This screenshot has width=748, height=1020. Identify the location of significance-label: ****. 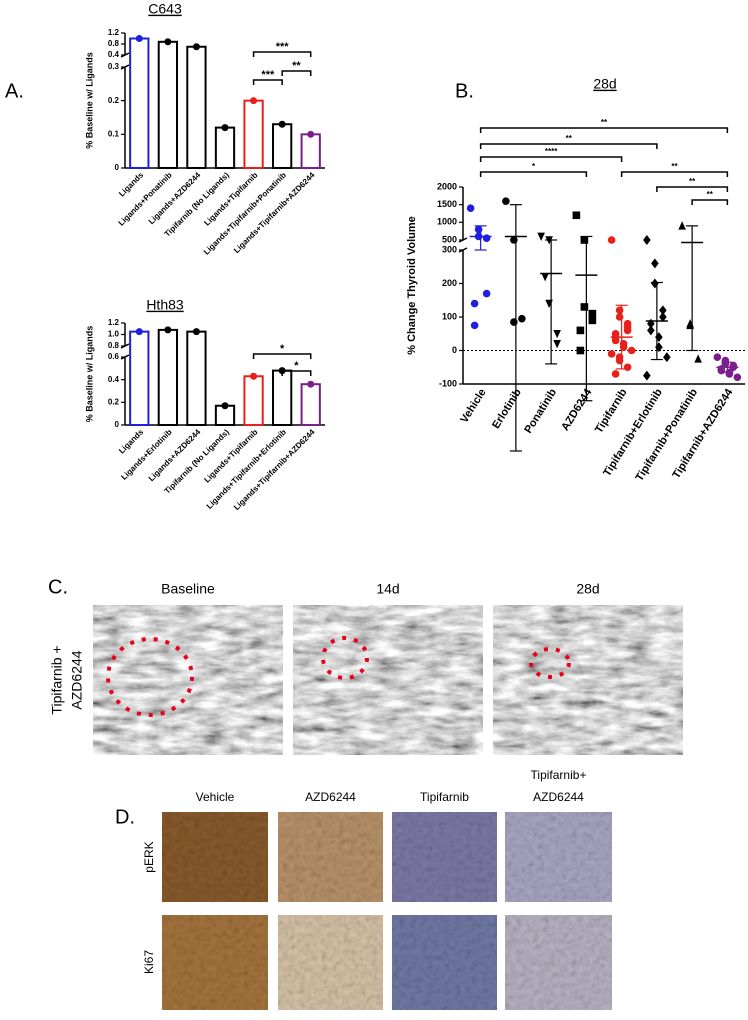
(551, 151).